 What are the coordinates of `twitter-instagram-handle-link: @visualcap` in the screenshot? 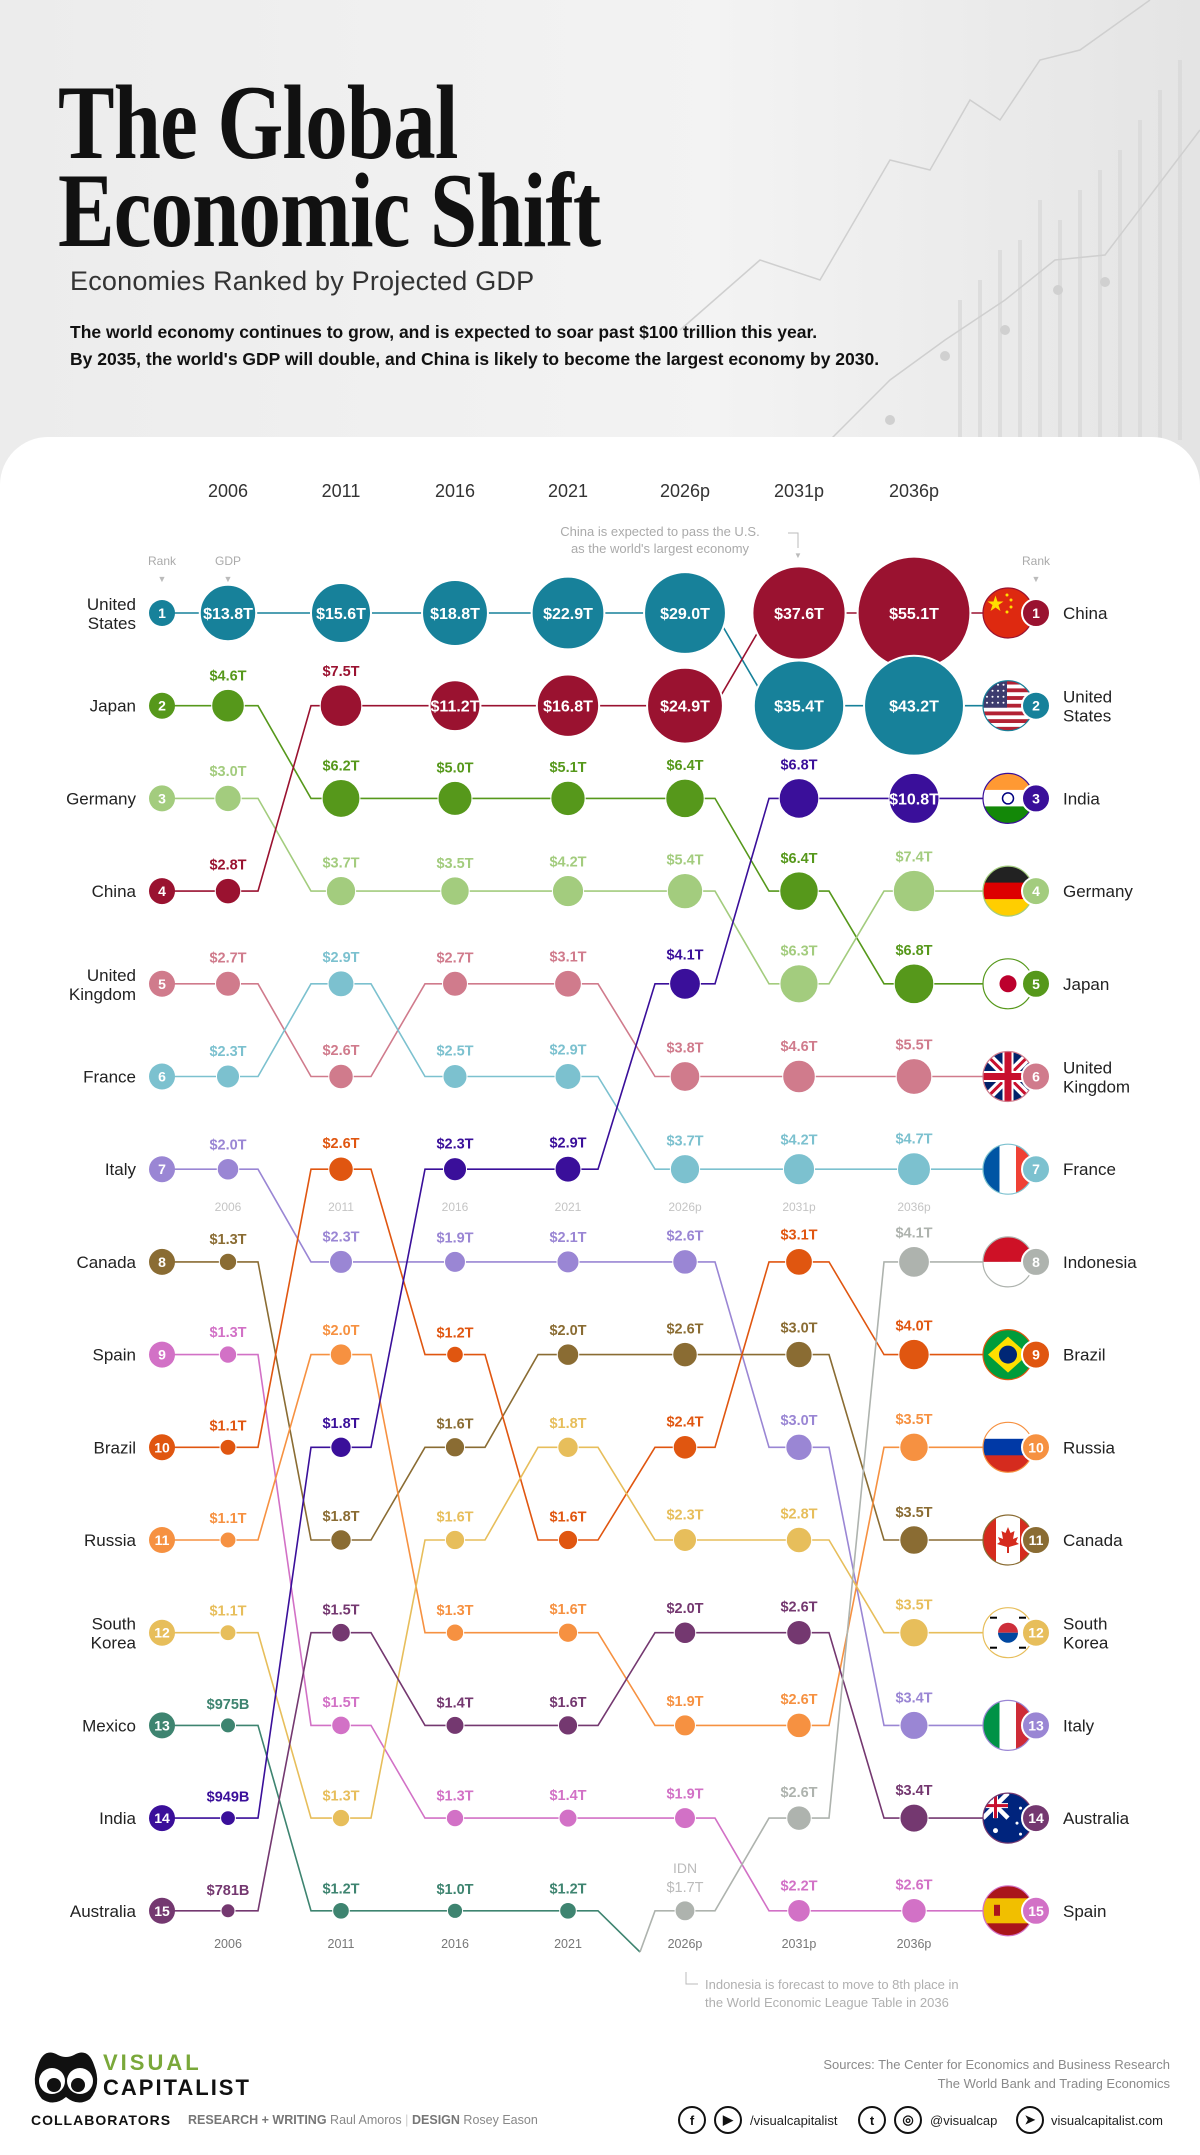 It's located at (964, 2120).